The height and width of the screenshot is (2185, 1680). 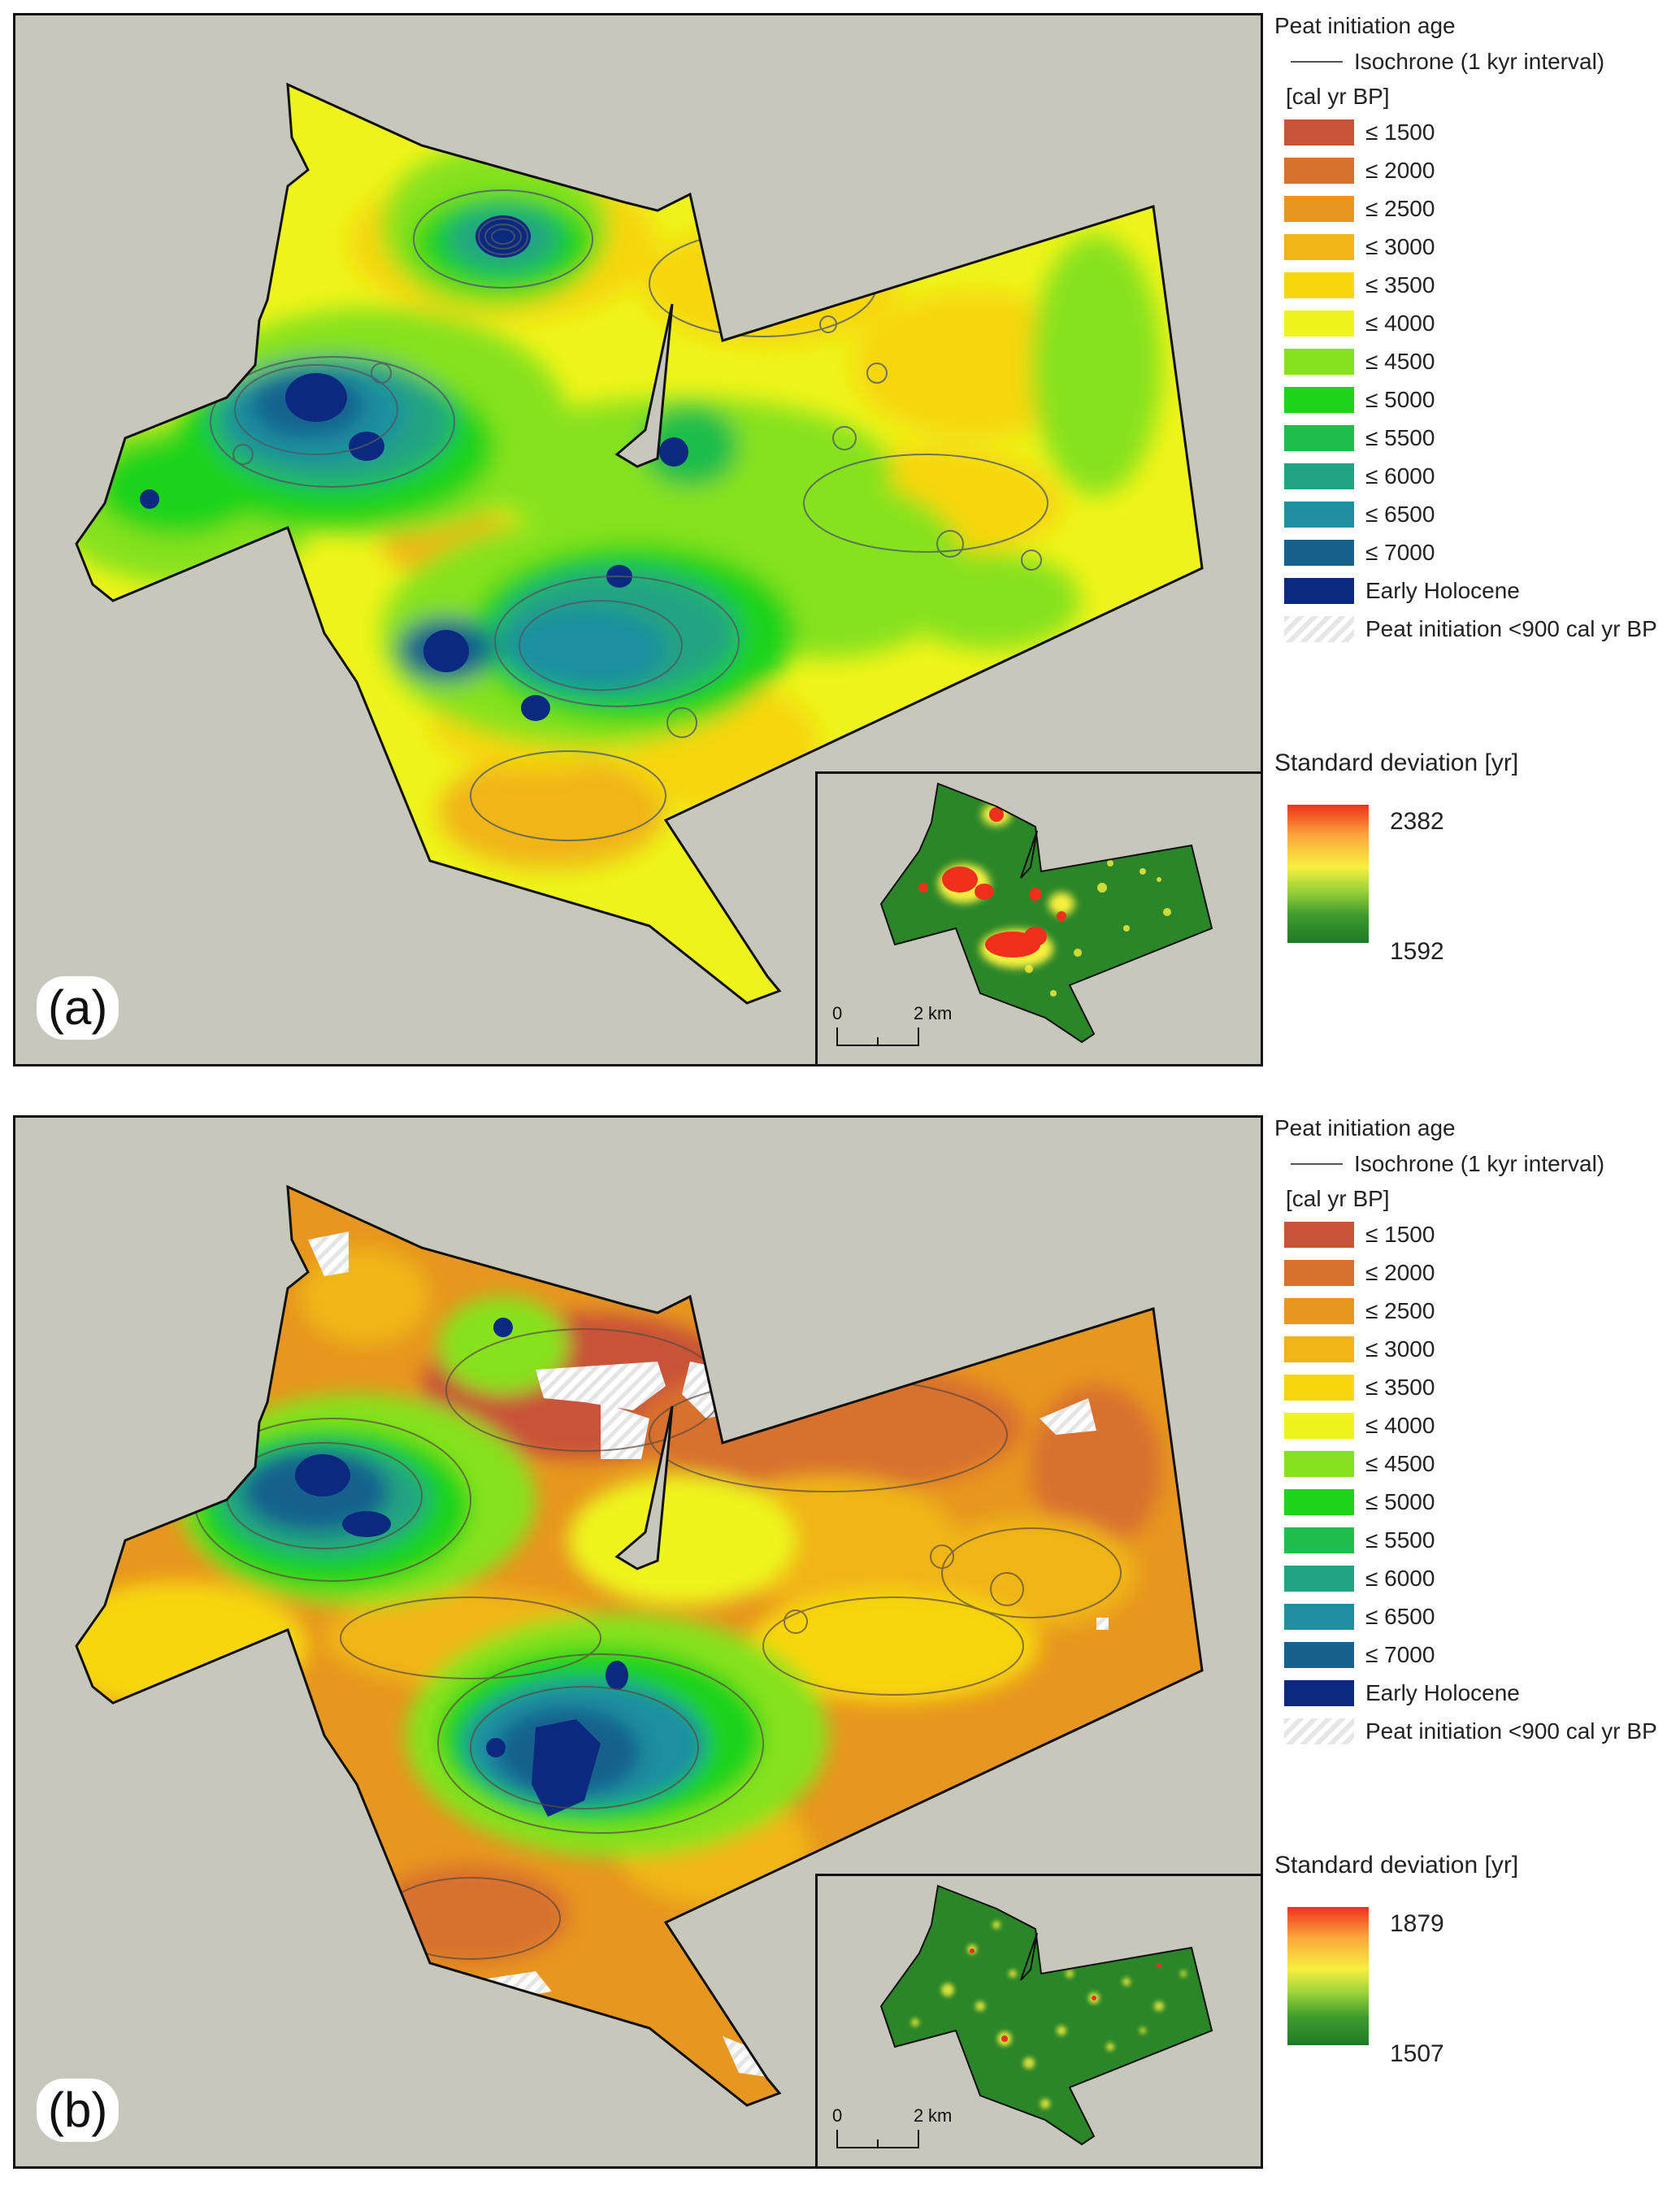 What do you see at coordinates (1417, 821) in the screenshot?
I see `sd-max-value: 2382` at bounding box center [1417, 821].